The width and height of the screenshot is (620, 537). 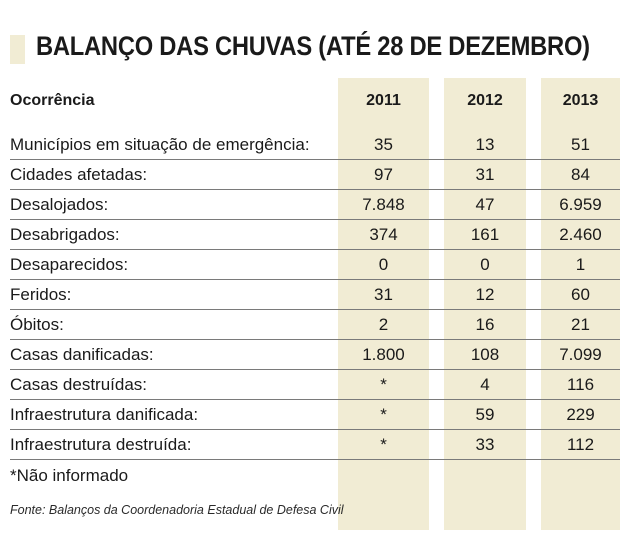 What do you see at coordinates (17, 49) in the screenshot?
I see `title-accent-bar` at bounding box center [17, 49].